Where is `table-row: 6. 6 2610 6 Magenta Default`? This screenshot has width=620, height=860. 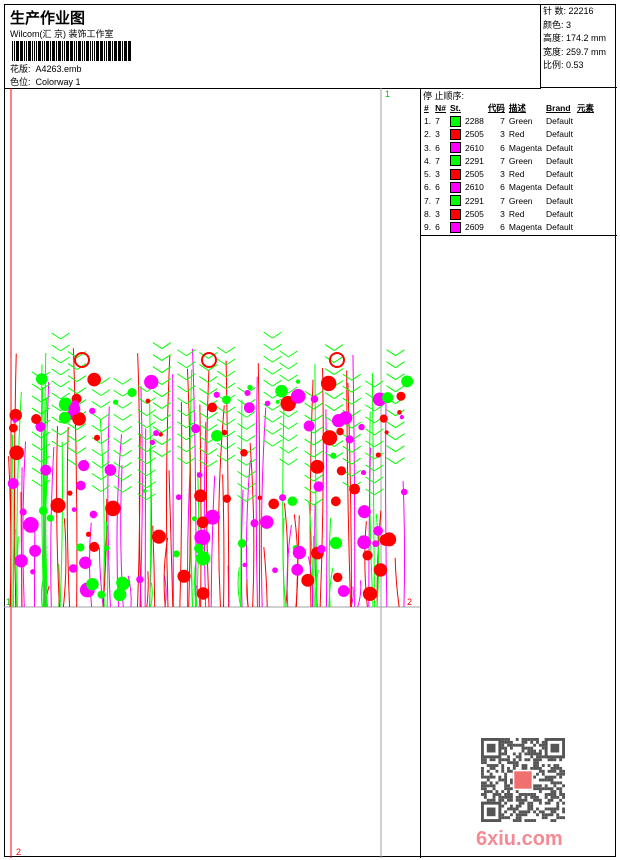 table-row: 6. 6 2610 6 Magenta Default is located at coordinates (509, 187).